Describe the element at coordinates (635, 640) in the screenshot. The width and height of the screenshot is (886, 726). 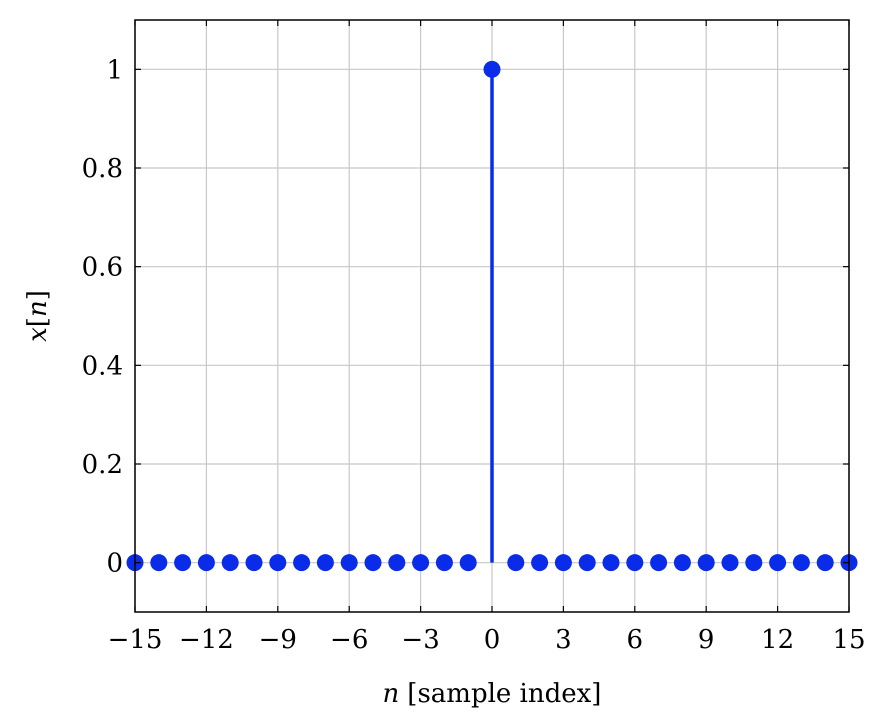
I see `x-tick-label: 6` at that location.